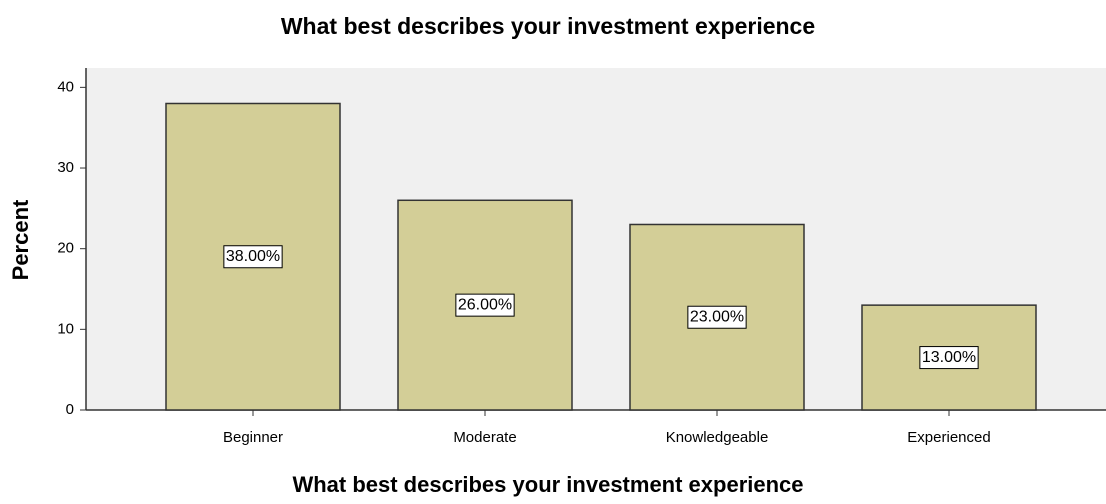 The image size is (1106, 504). Describe the element at coordinates (717, 437) in the screenshot. I see `x-tick-label: Knowledgeable` at that location.